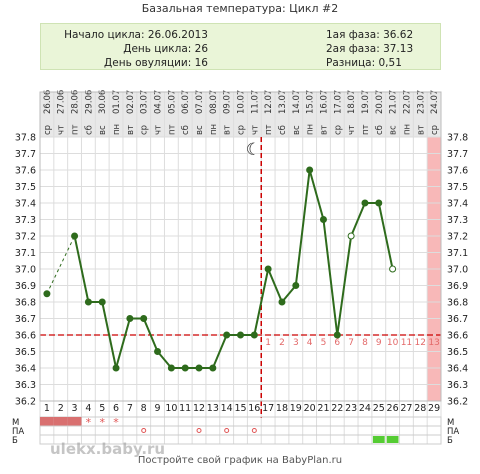 Image resolution: width=480 pixels, height=474 pixels. What do you see at coordinates (457, 336) in the screenshot?
I see `y-tick-right: 36.6` at bounding box center [457, 336].